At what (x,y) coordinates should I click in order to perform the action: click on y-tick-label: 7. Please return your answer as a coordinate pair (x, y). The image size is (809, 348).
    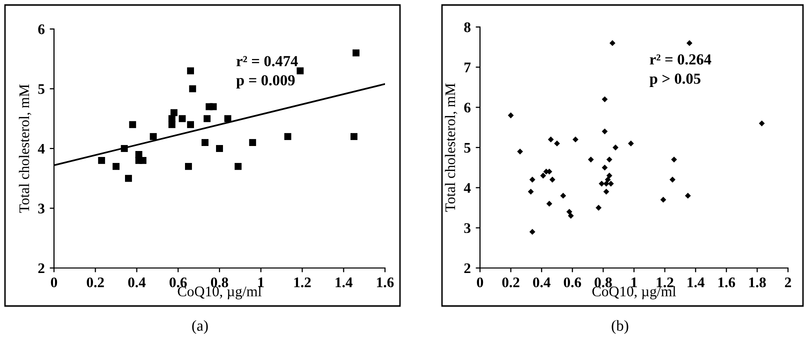
    Looking at the image, I should click on (467, 67).